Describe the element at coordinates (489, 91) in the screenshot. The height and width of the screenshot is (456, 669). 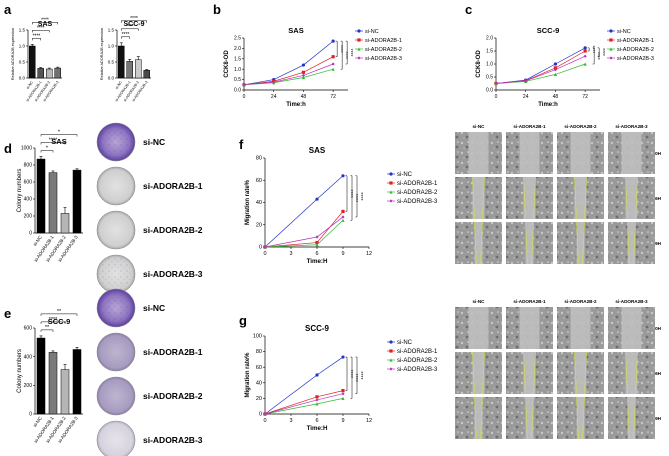
I see `y-tick-label: 0.0` at that location.